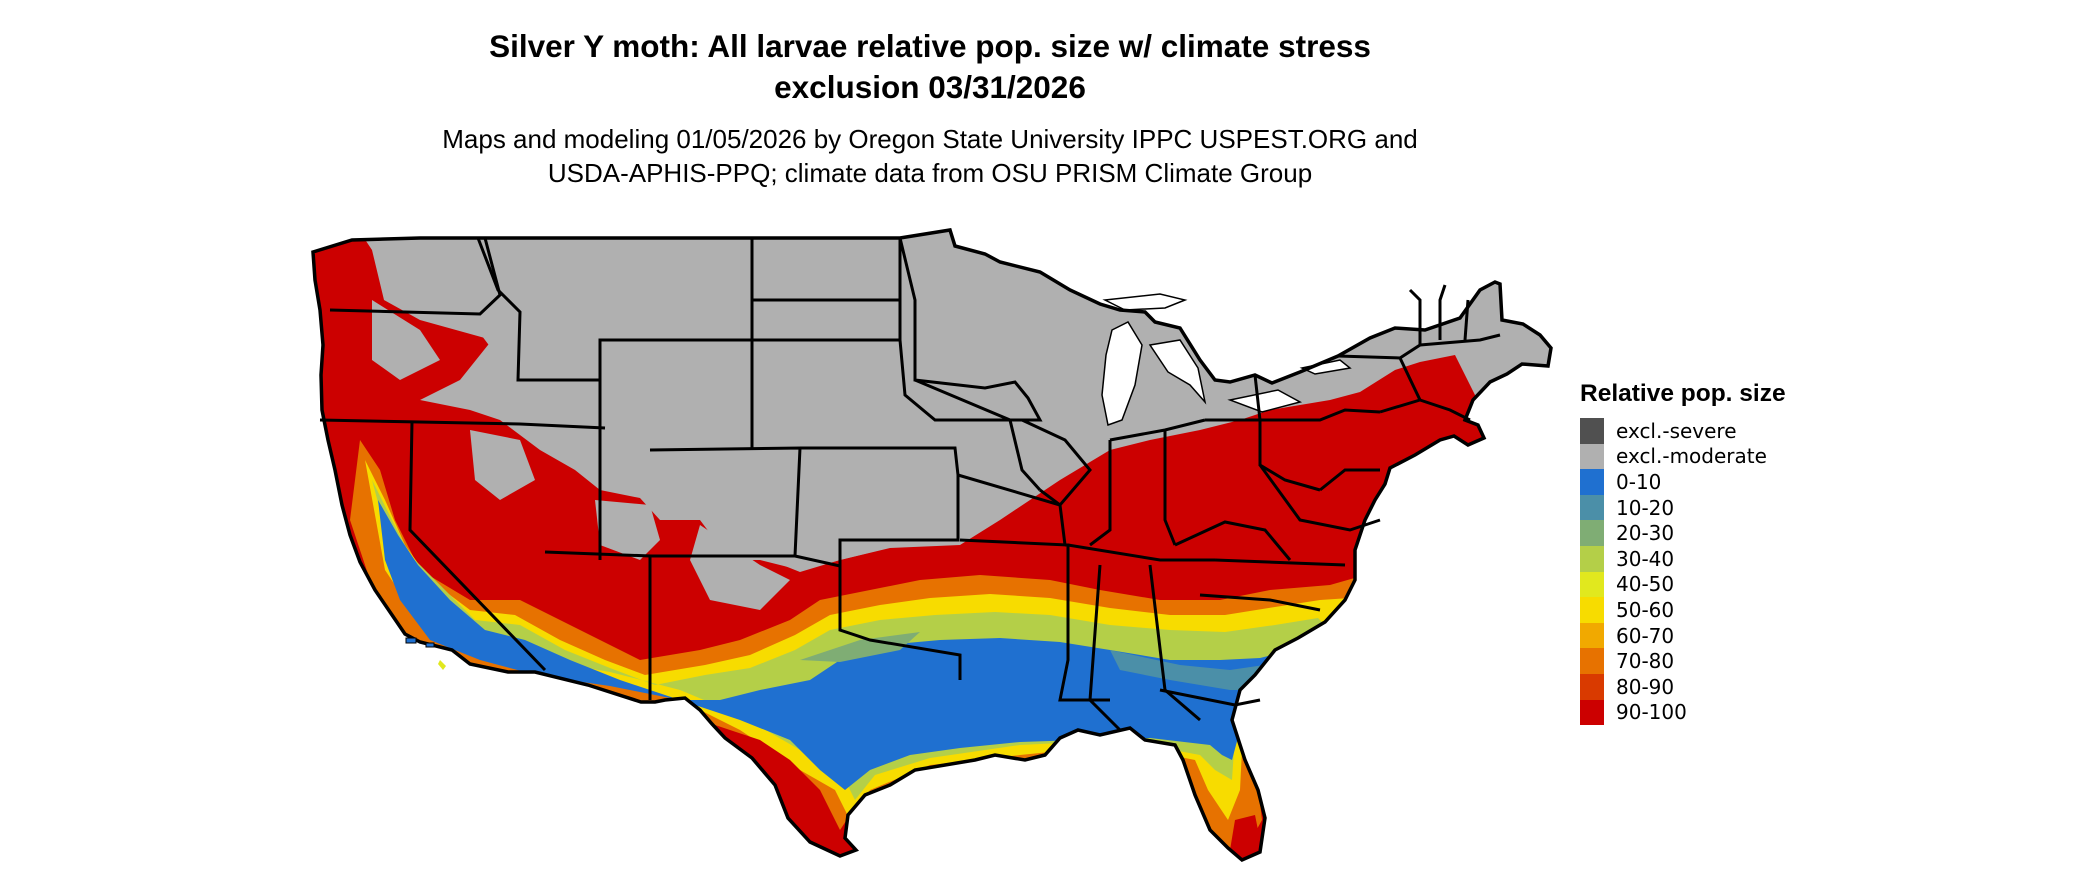 This screenshot has height=892, width=2100. What do you see at coordinates (1645, 533) in the screenshot?
I see `legend-label: 20-30` at bounding box center [1645, 533].